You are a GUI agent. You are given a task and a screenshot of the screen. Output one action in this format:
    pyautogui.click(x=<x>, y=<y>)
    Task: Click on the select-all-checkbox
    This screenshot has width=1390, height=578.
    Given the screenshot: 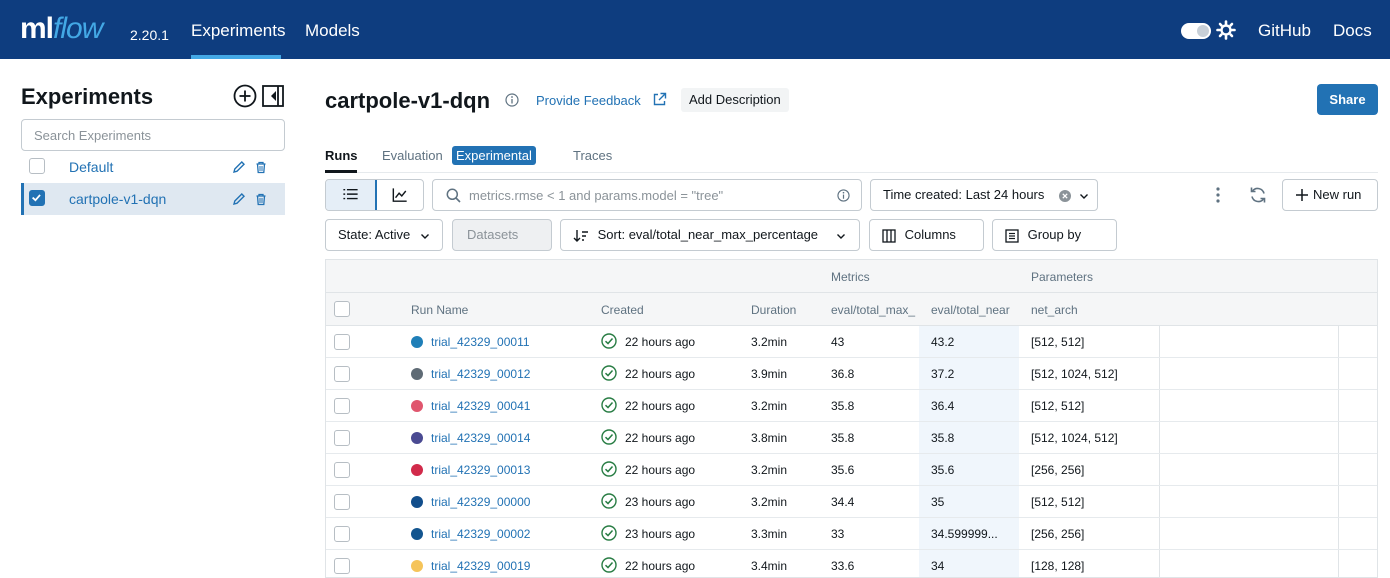 What is the action you would take?
    pyautogui.click(x=342, y=309)
    